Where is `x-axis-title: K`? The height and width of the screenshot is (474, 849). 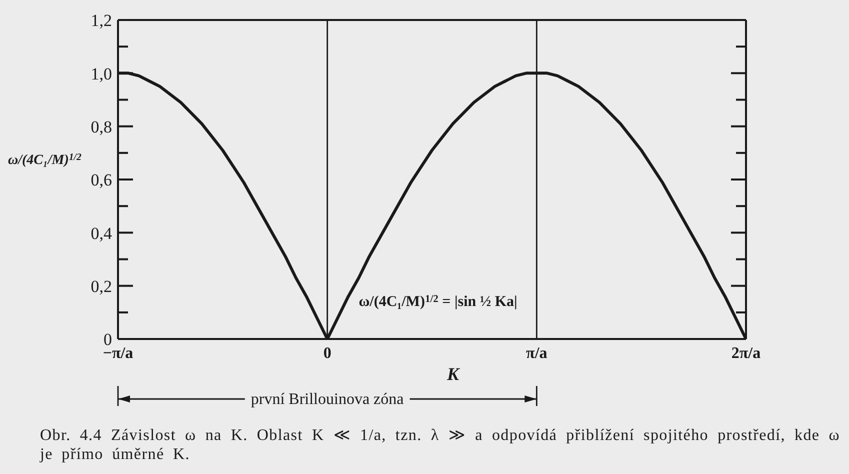
x-axis-title: K is located at coordinates (453, 374).